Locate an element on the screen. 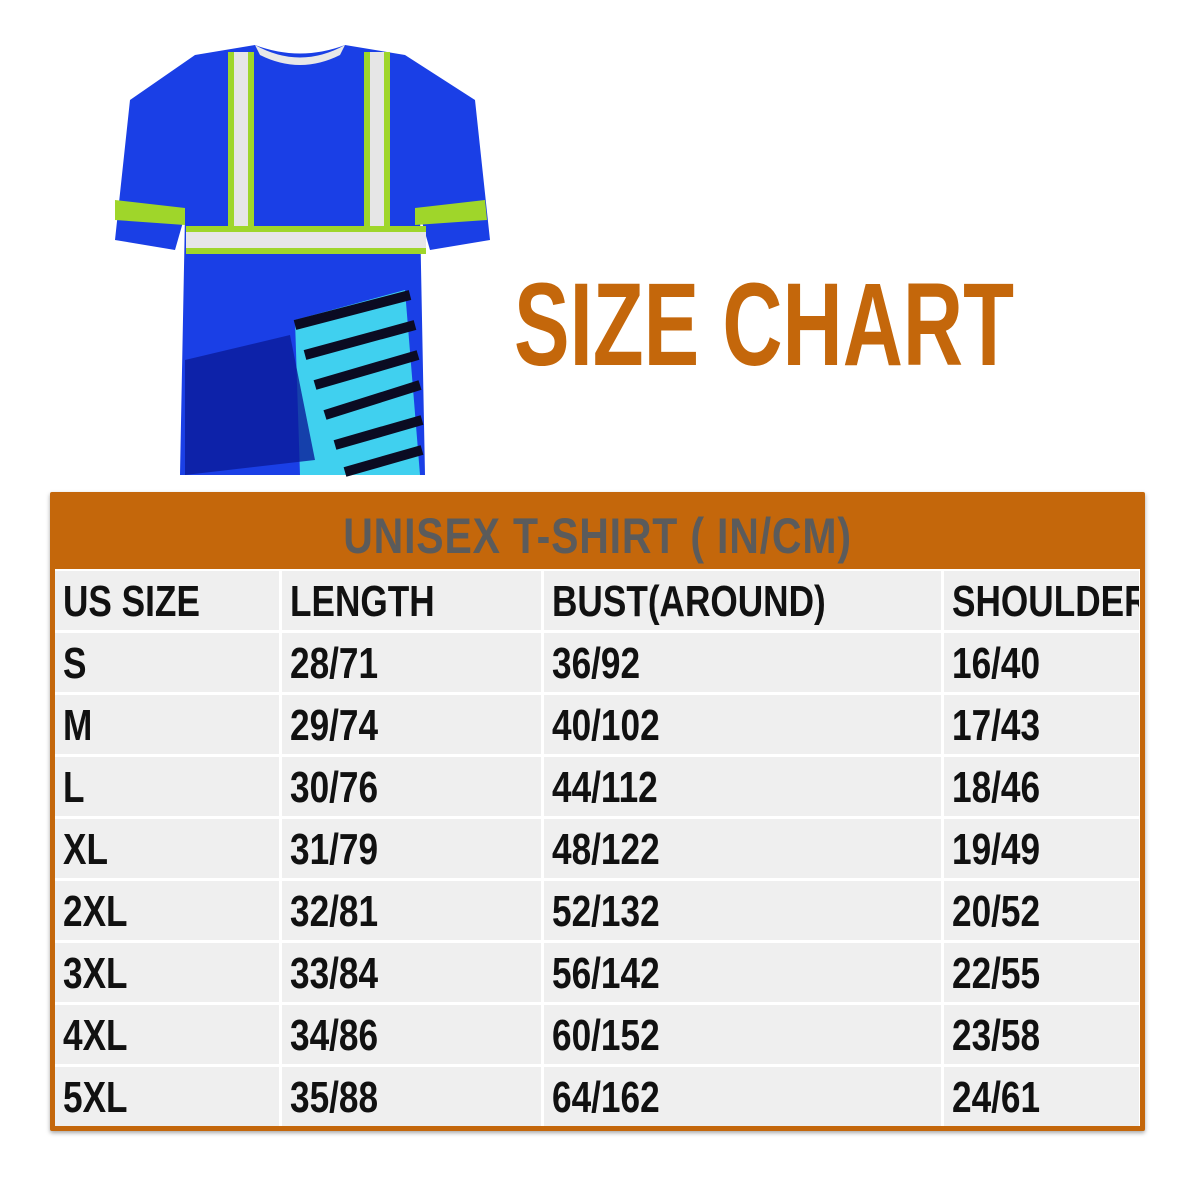 This screenshot has width=1200, height=1200. column-header-cell: BUST(AROUND) is located at coordinates (742, 600).